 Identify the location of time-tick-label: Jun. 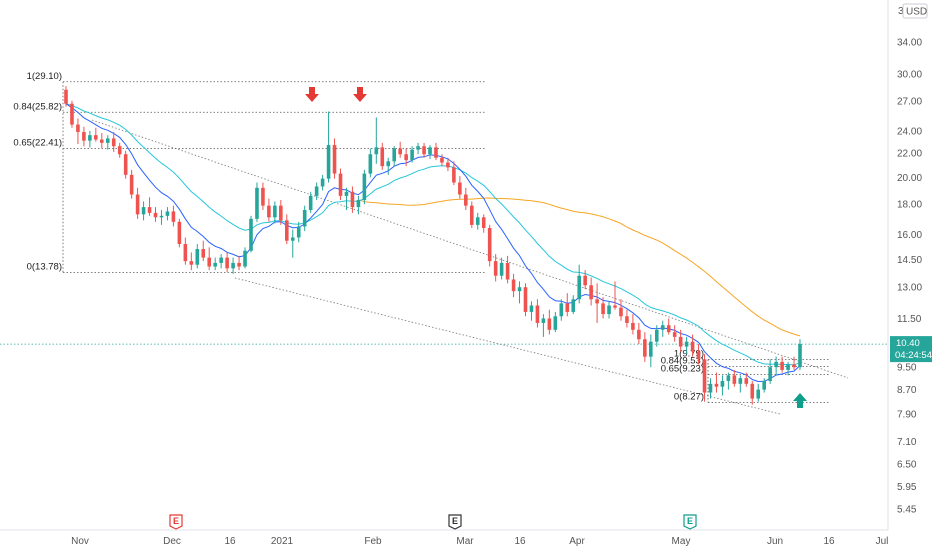
(775, 541).